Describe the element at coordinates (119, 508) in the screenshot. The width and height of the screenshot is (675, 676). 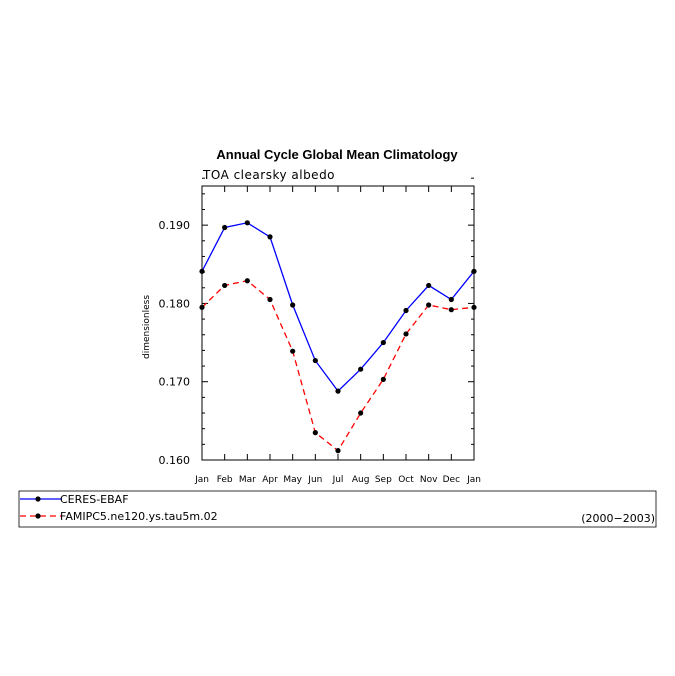
I see `legend-items: CERES-EBAF FAMIPC5.ne120.ys.tau5m.02` at that location.